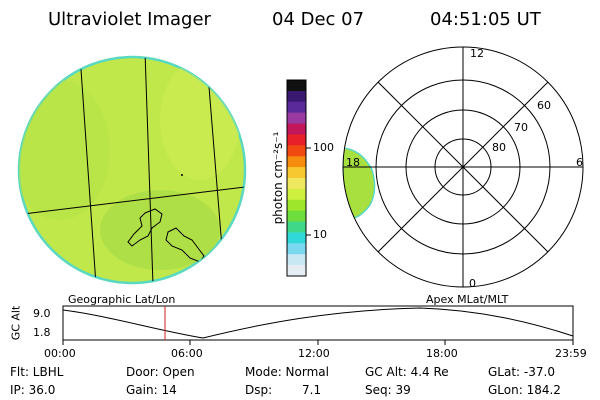 This screenshot has height=400, width=600. What do you see at coordinates (359, 183) in the screenshot?
I see `aurora-patch` at bounding box center [359, 183].